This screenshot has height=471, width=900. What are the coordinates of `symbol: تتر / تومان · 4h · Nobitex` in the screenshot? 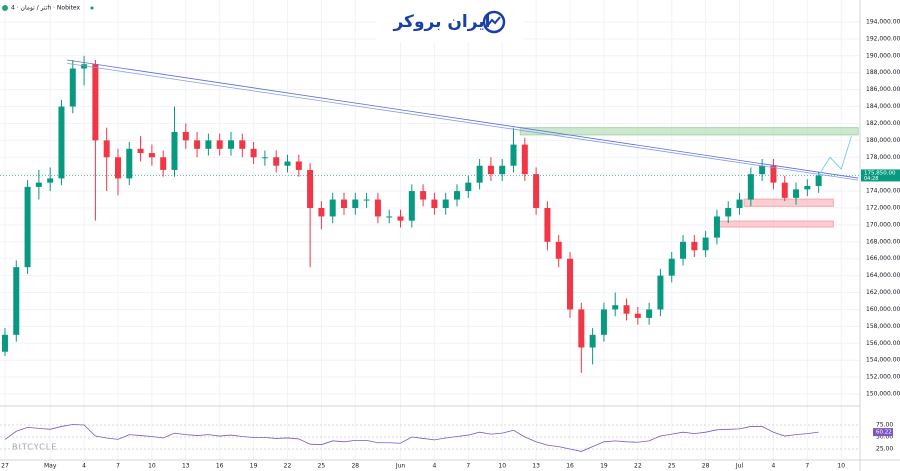 It's located at (46, 8).